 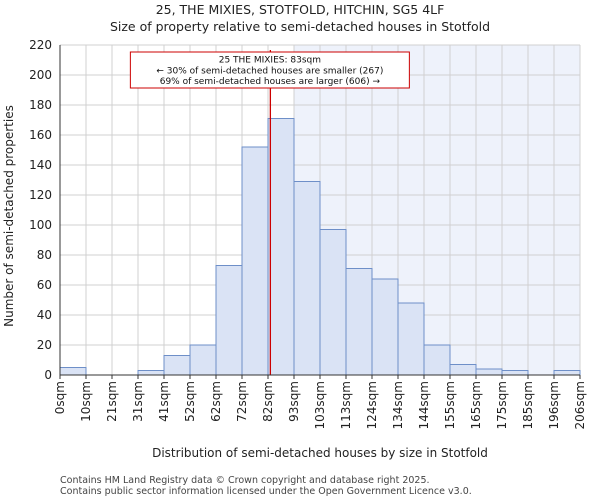 What do you see at coordinates (268, 401) in the screenshot?
I see `x-tick-label: 82sqm` at bounding box center [268, 401].